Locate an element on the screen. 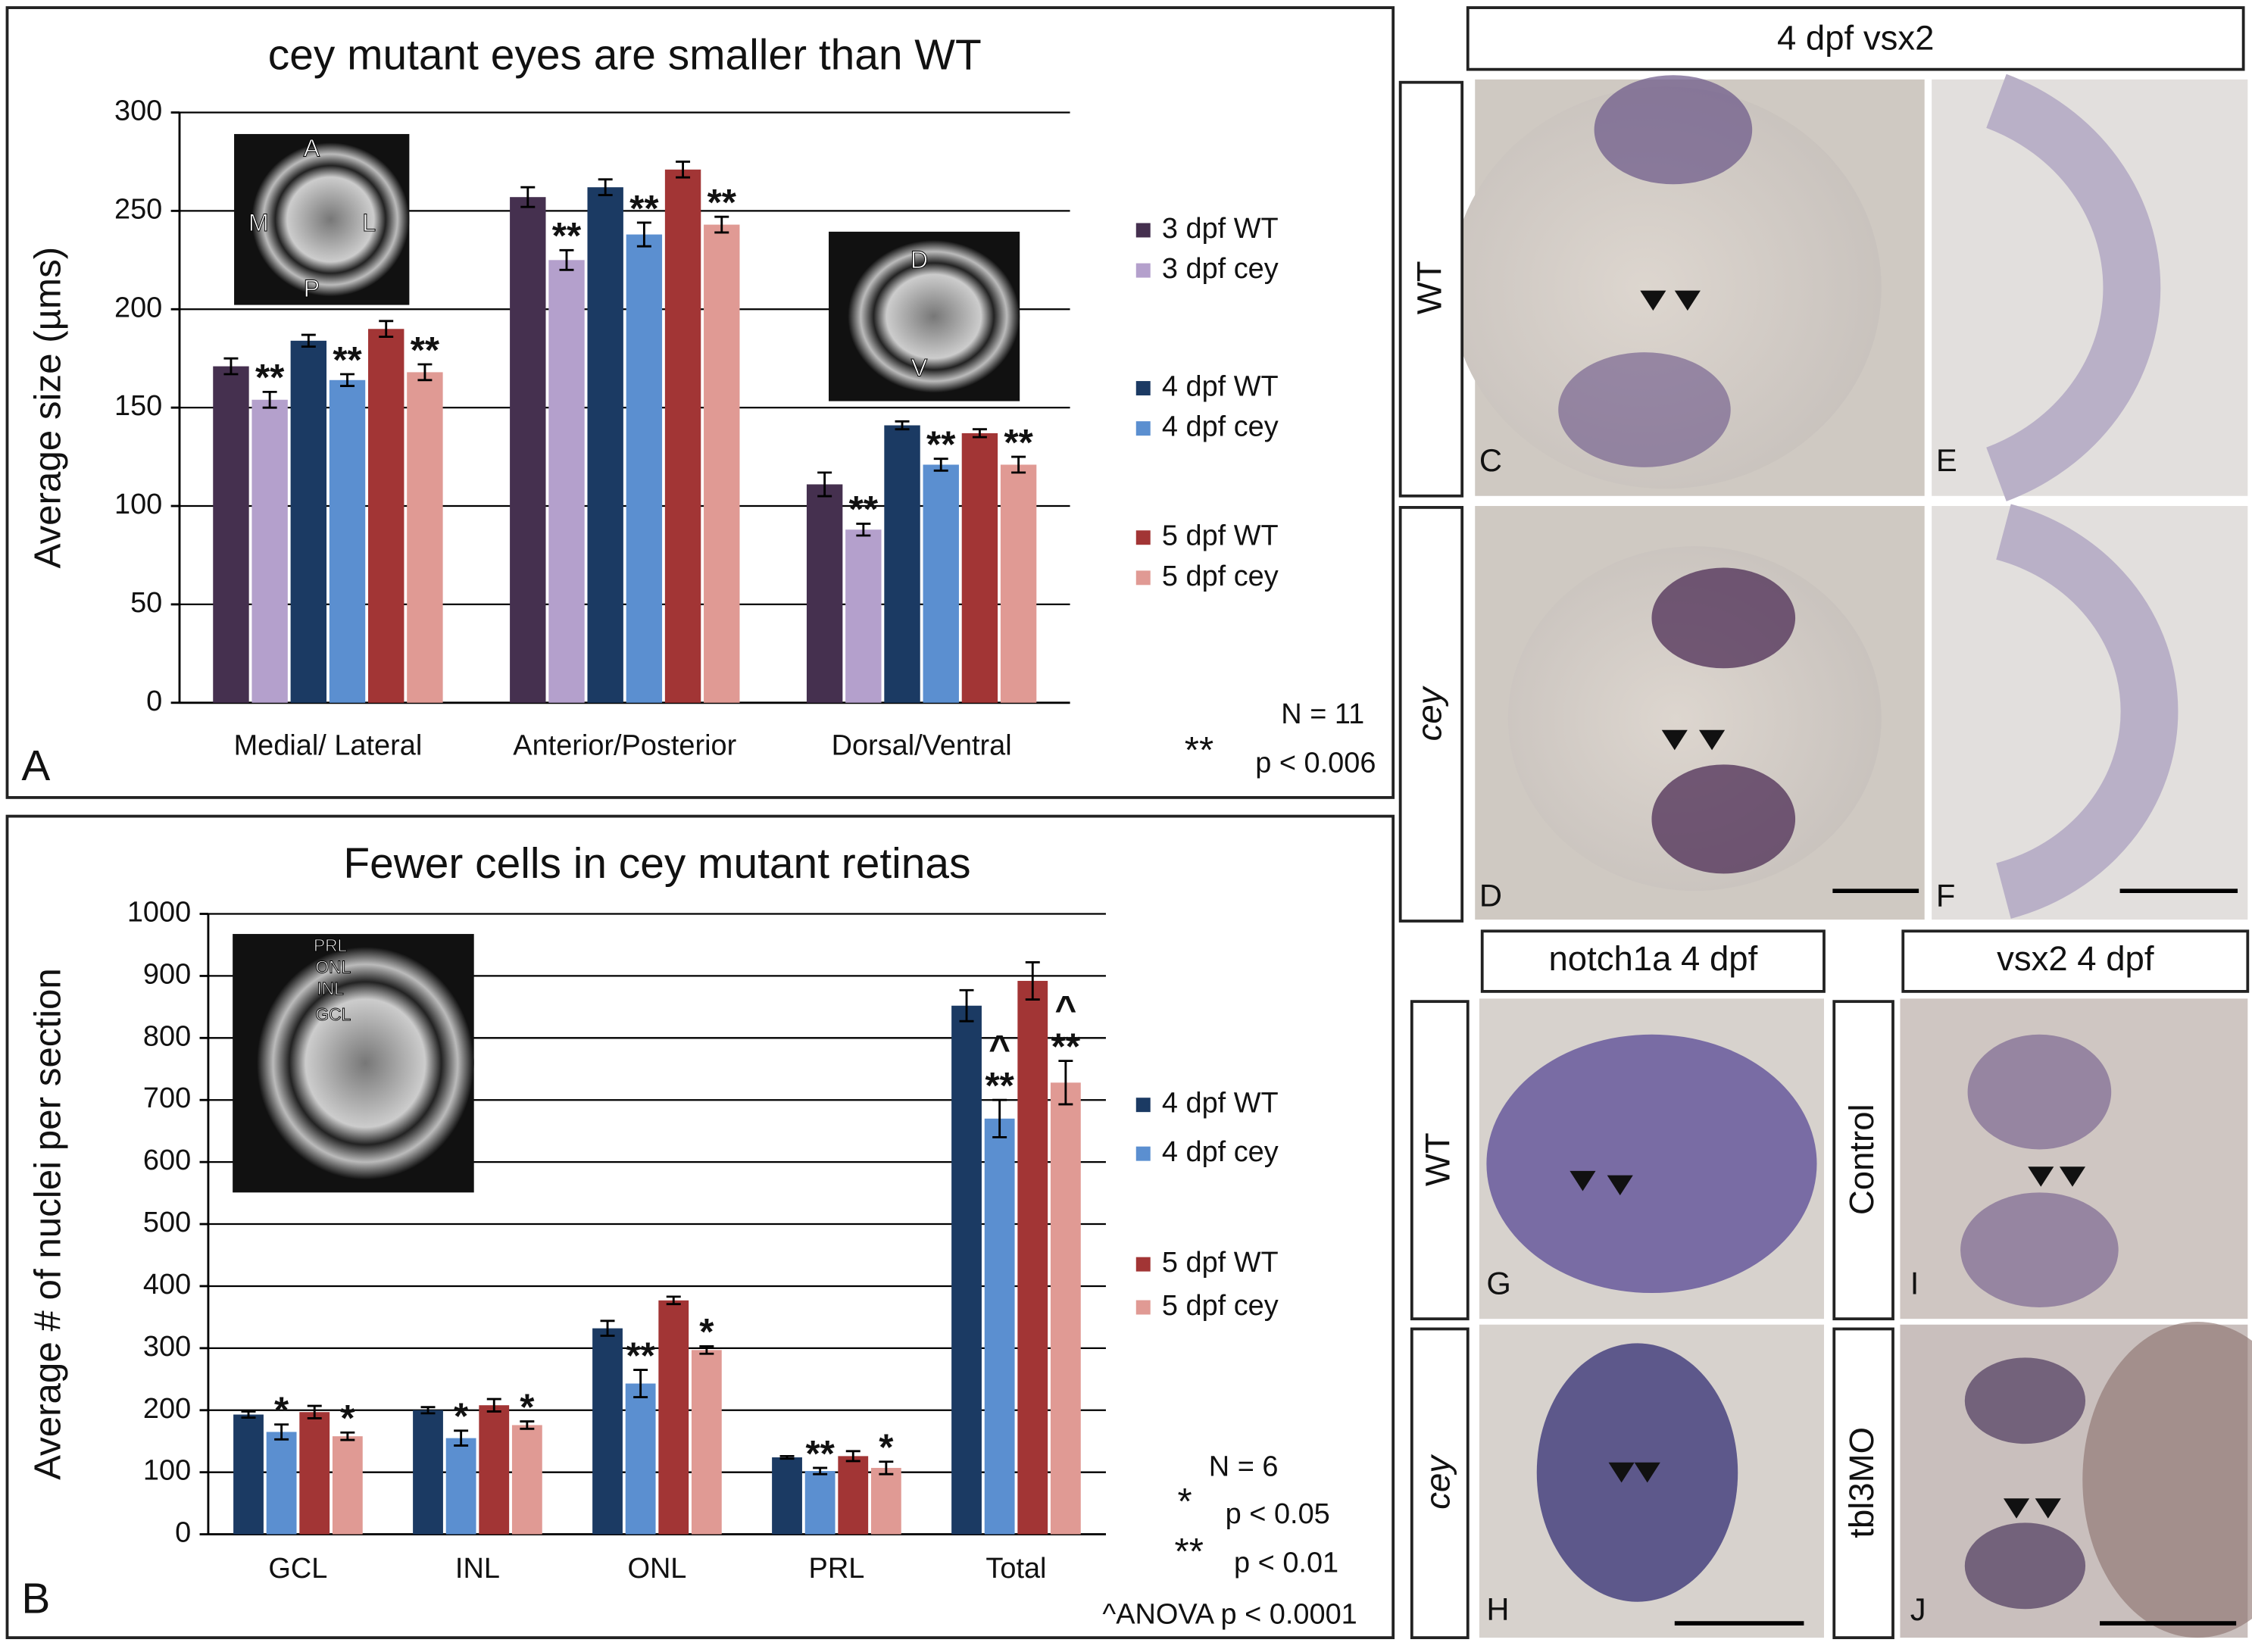 The width and height of the screenshot is (2252, 1652). chart-title: Fewer cells in cey mutant retinas is located at coordinates (656, 864).